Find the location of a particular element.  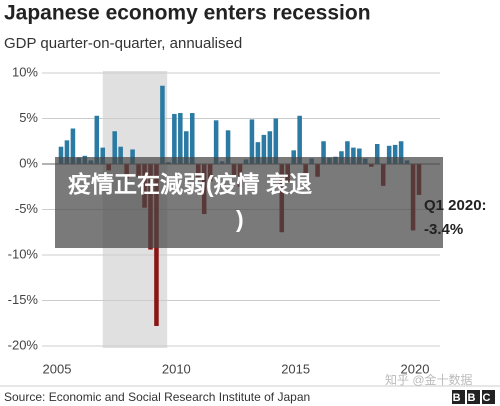

x-tick-label: 2005 is located at coordinates (57, 368).